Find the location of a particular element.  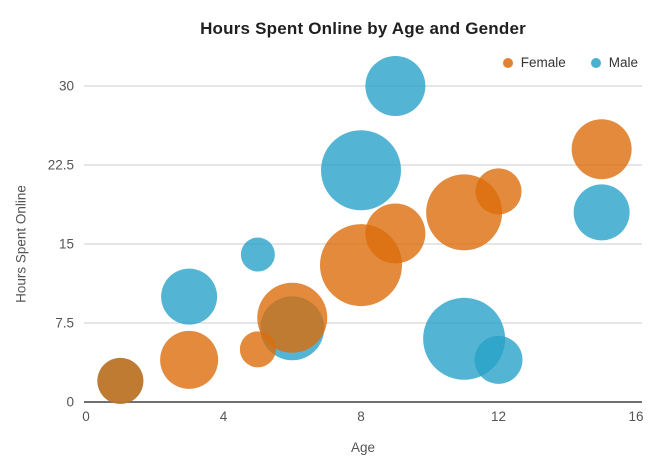

x-tick-label: 8 is located at coordinates (361, 416).